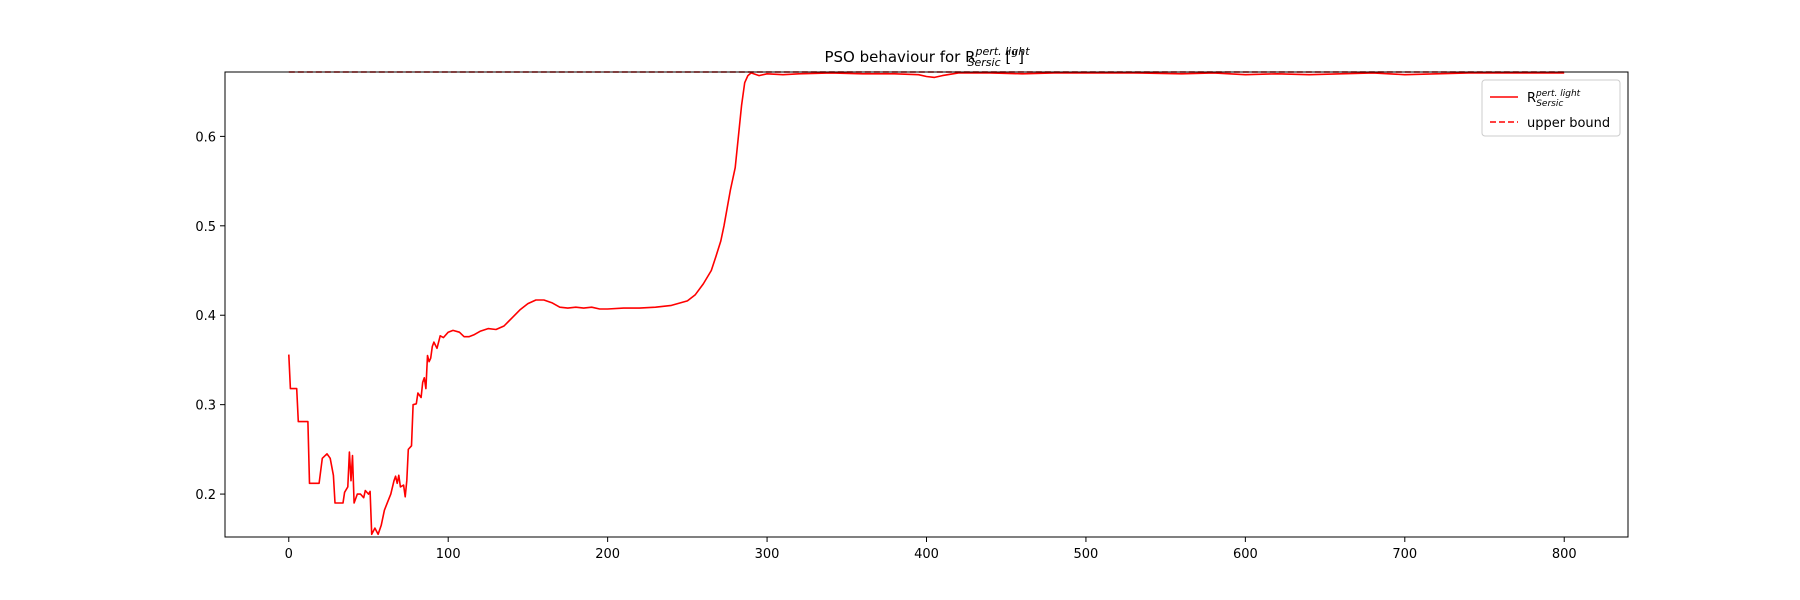 Image resolution: width=1800 pixels, height=600 pixels. Describe the element at coordinates (205, 495) in the screenshot. I see `y-tick-label: 0.2` at that location.